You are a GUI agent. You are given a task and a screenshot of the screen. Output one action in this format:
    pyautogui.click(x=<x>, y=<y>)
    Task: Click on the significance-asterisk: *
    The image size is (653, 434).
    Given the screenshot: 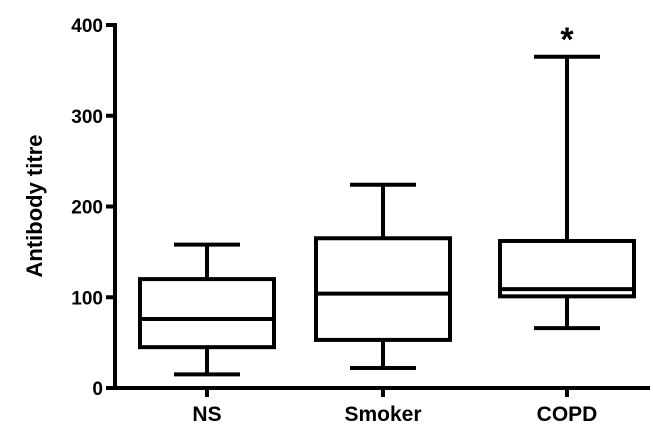 What is the action you would take?
    pyautogui.click(x=567, y=40)
    